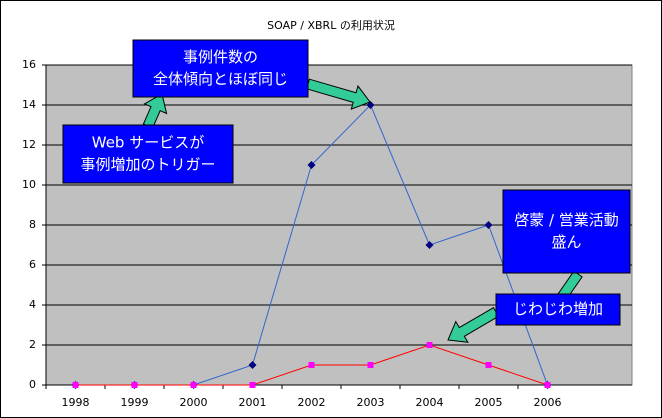  What do you see at coordinates (147, 165) in the screenshot?
I see `annotation-text: 事例増加のトリガー` at bounding box center [147, 165].